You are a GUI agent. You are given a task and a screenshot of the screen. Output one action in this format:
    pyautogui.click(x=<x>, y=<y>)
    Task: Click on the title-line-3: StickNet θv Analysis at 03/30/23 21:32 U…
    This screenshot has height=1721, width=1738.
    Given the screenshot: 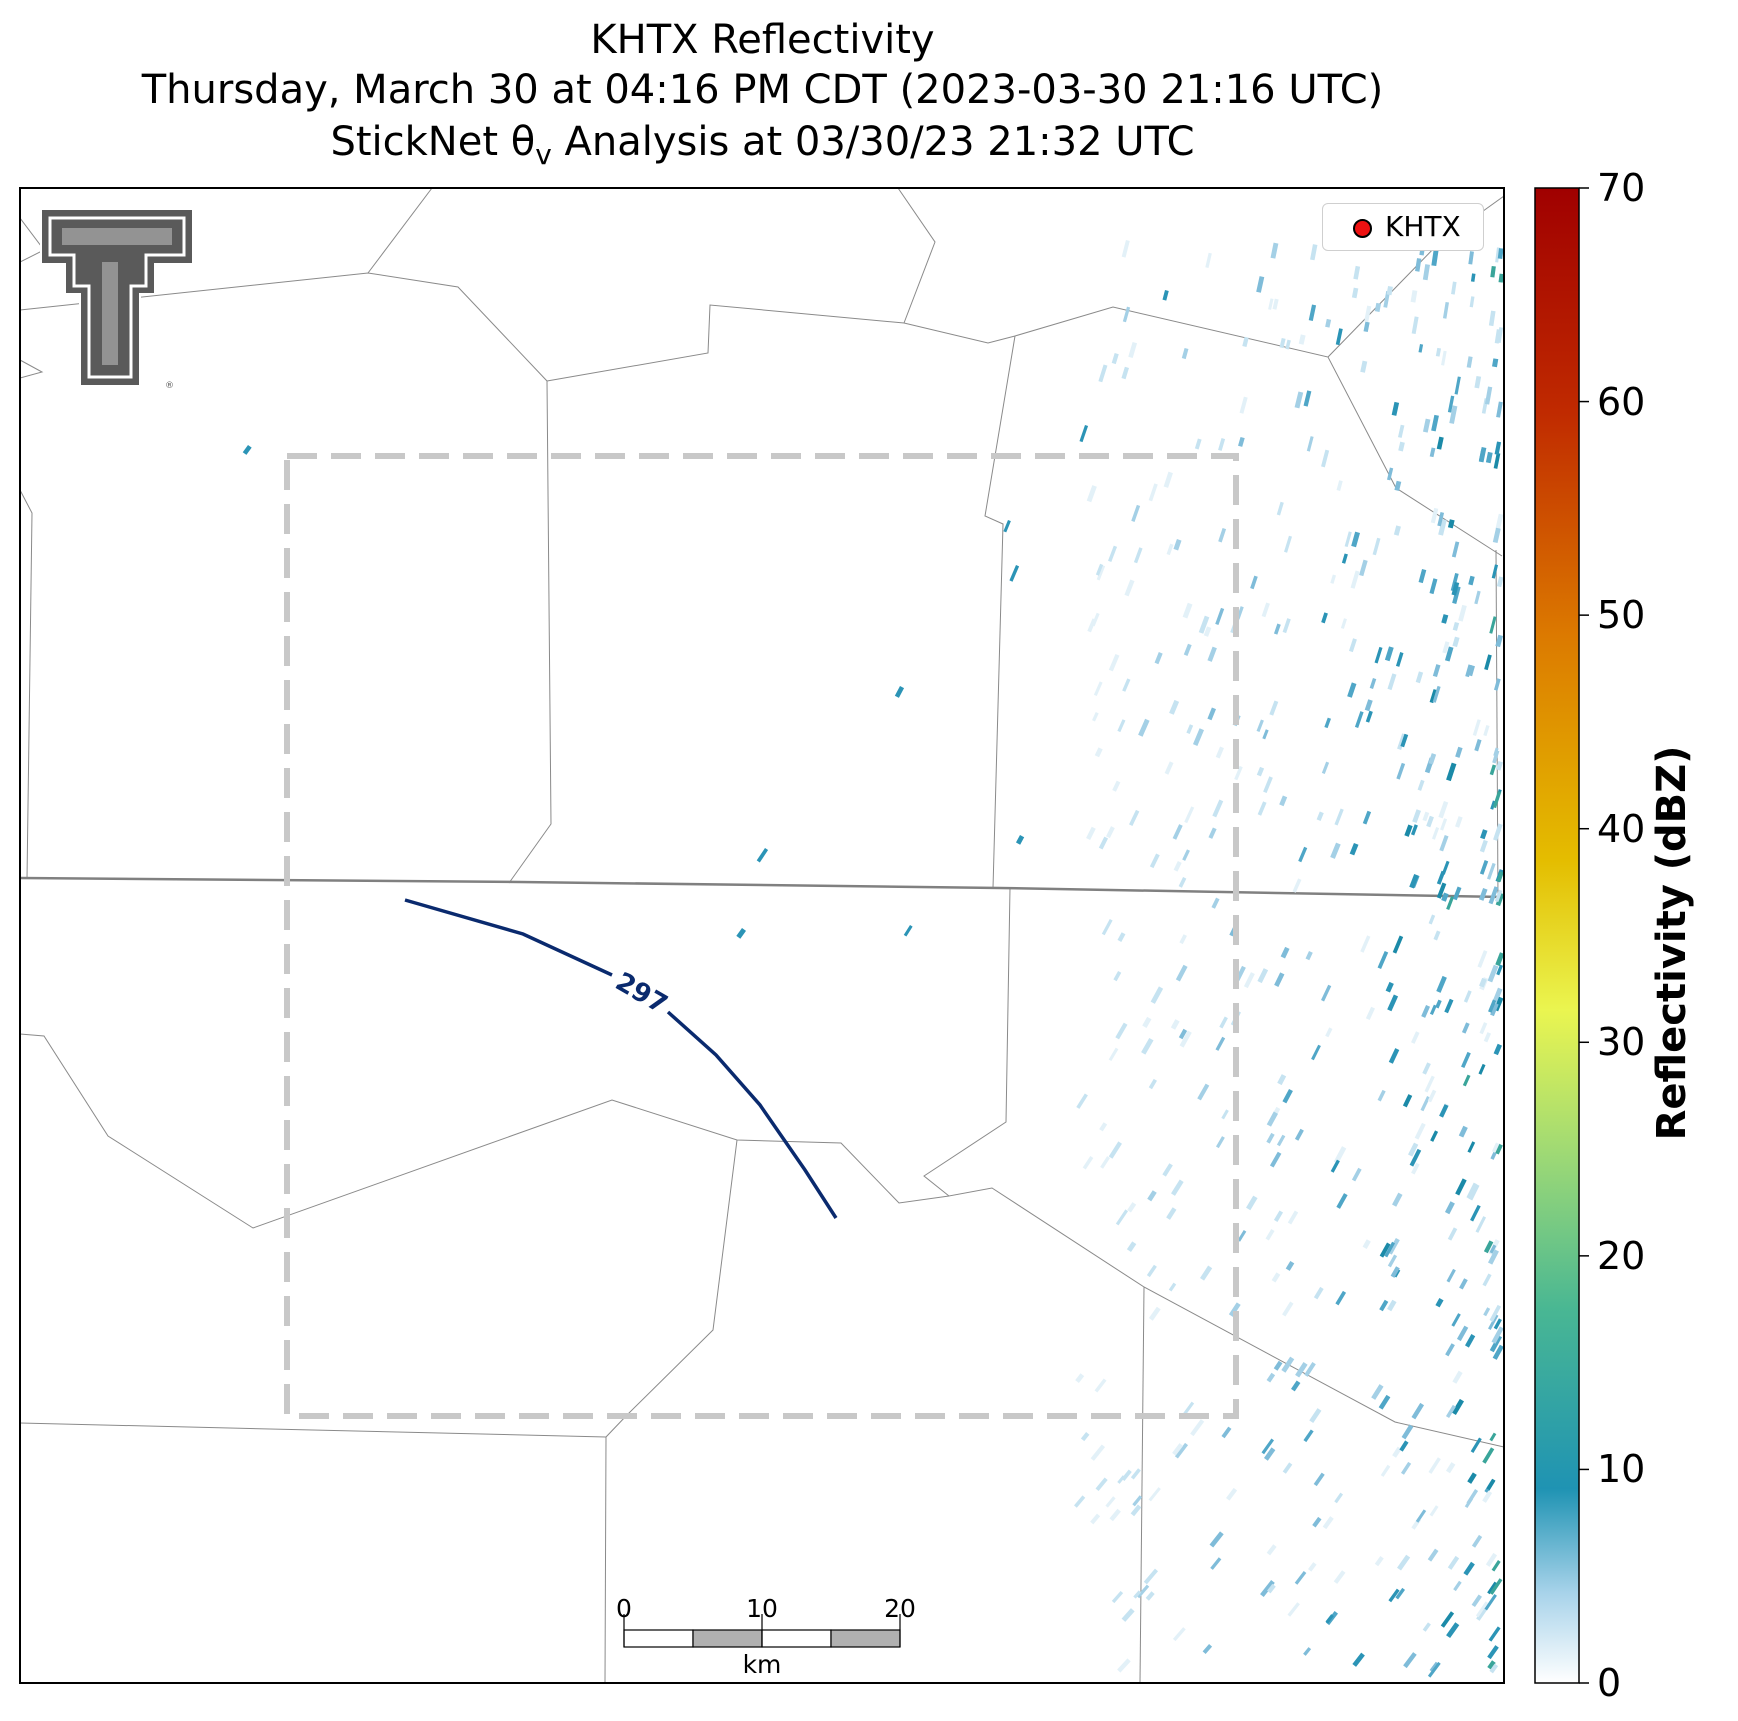 What is the action you would take?
    pyautogui.click(x=762, y=145)
    